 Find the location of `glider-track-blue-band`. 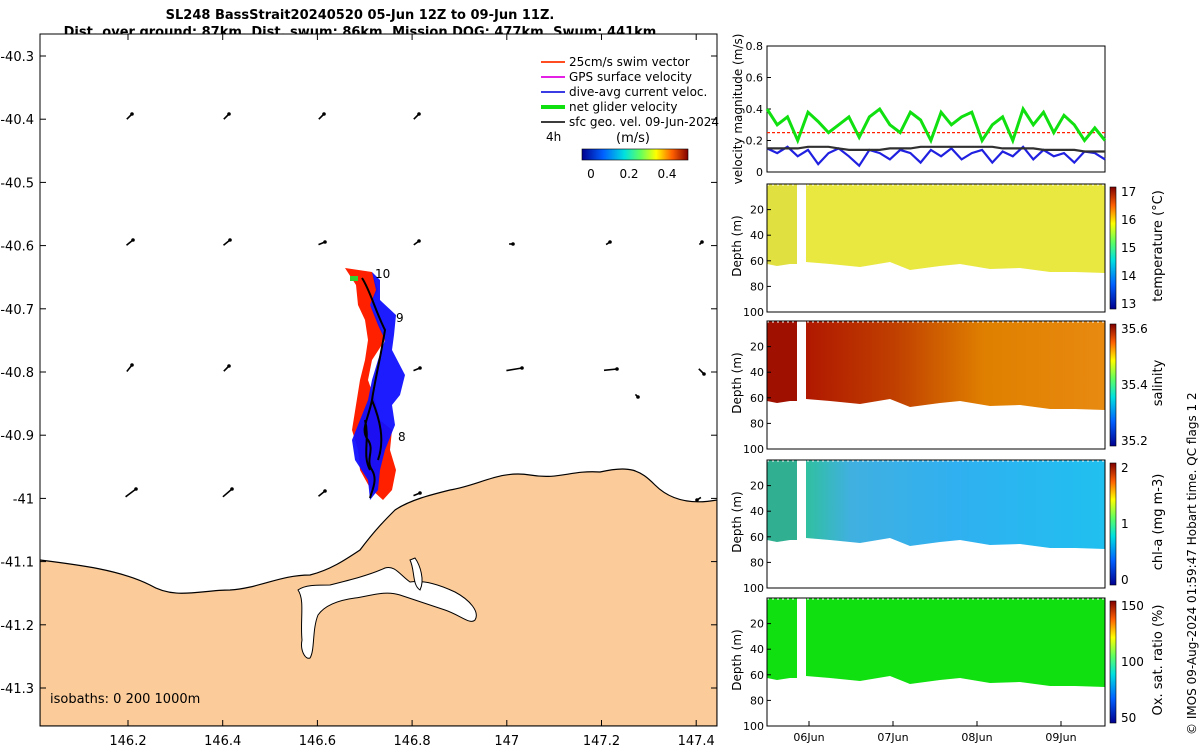

glider-track-blue-band is located at coordinates (378, 386).